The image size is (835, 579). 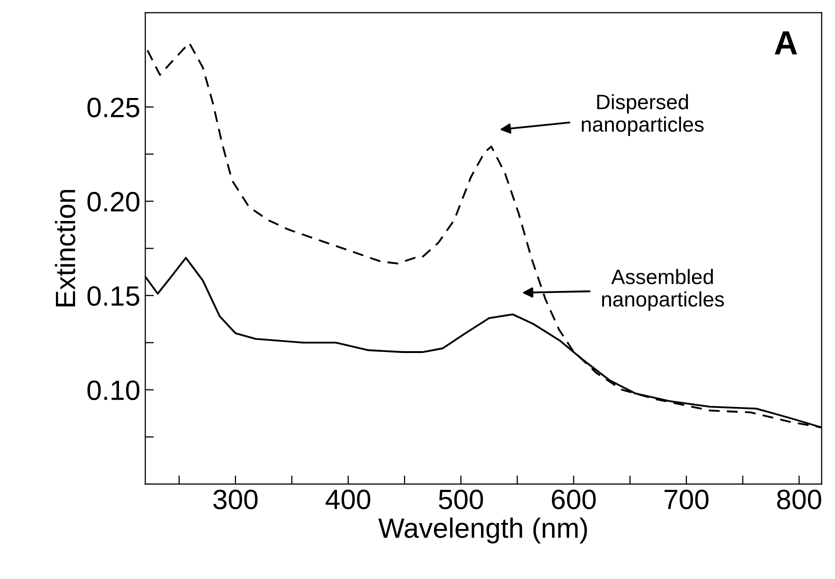 What do you see at coordinates (482, 531) in the screenshot?
I see `x-axis-title: Wavelength (nm)` at bounding box center [482, 531].